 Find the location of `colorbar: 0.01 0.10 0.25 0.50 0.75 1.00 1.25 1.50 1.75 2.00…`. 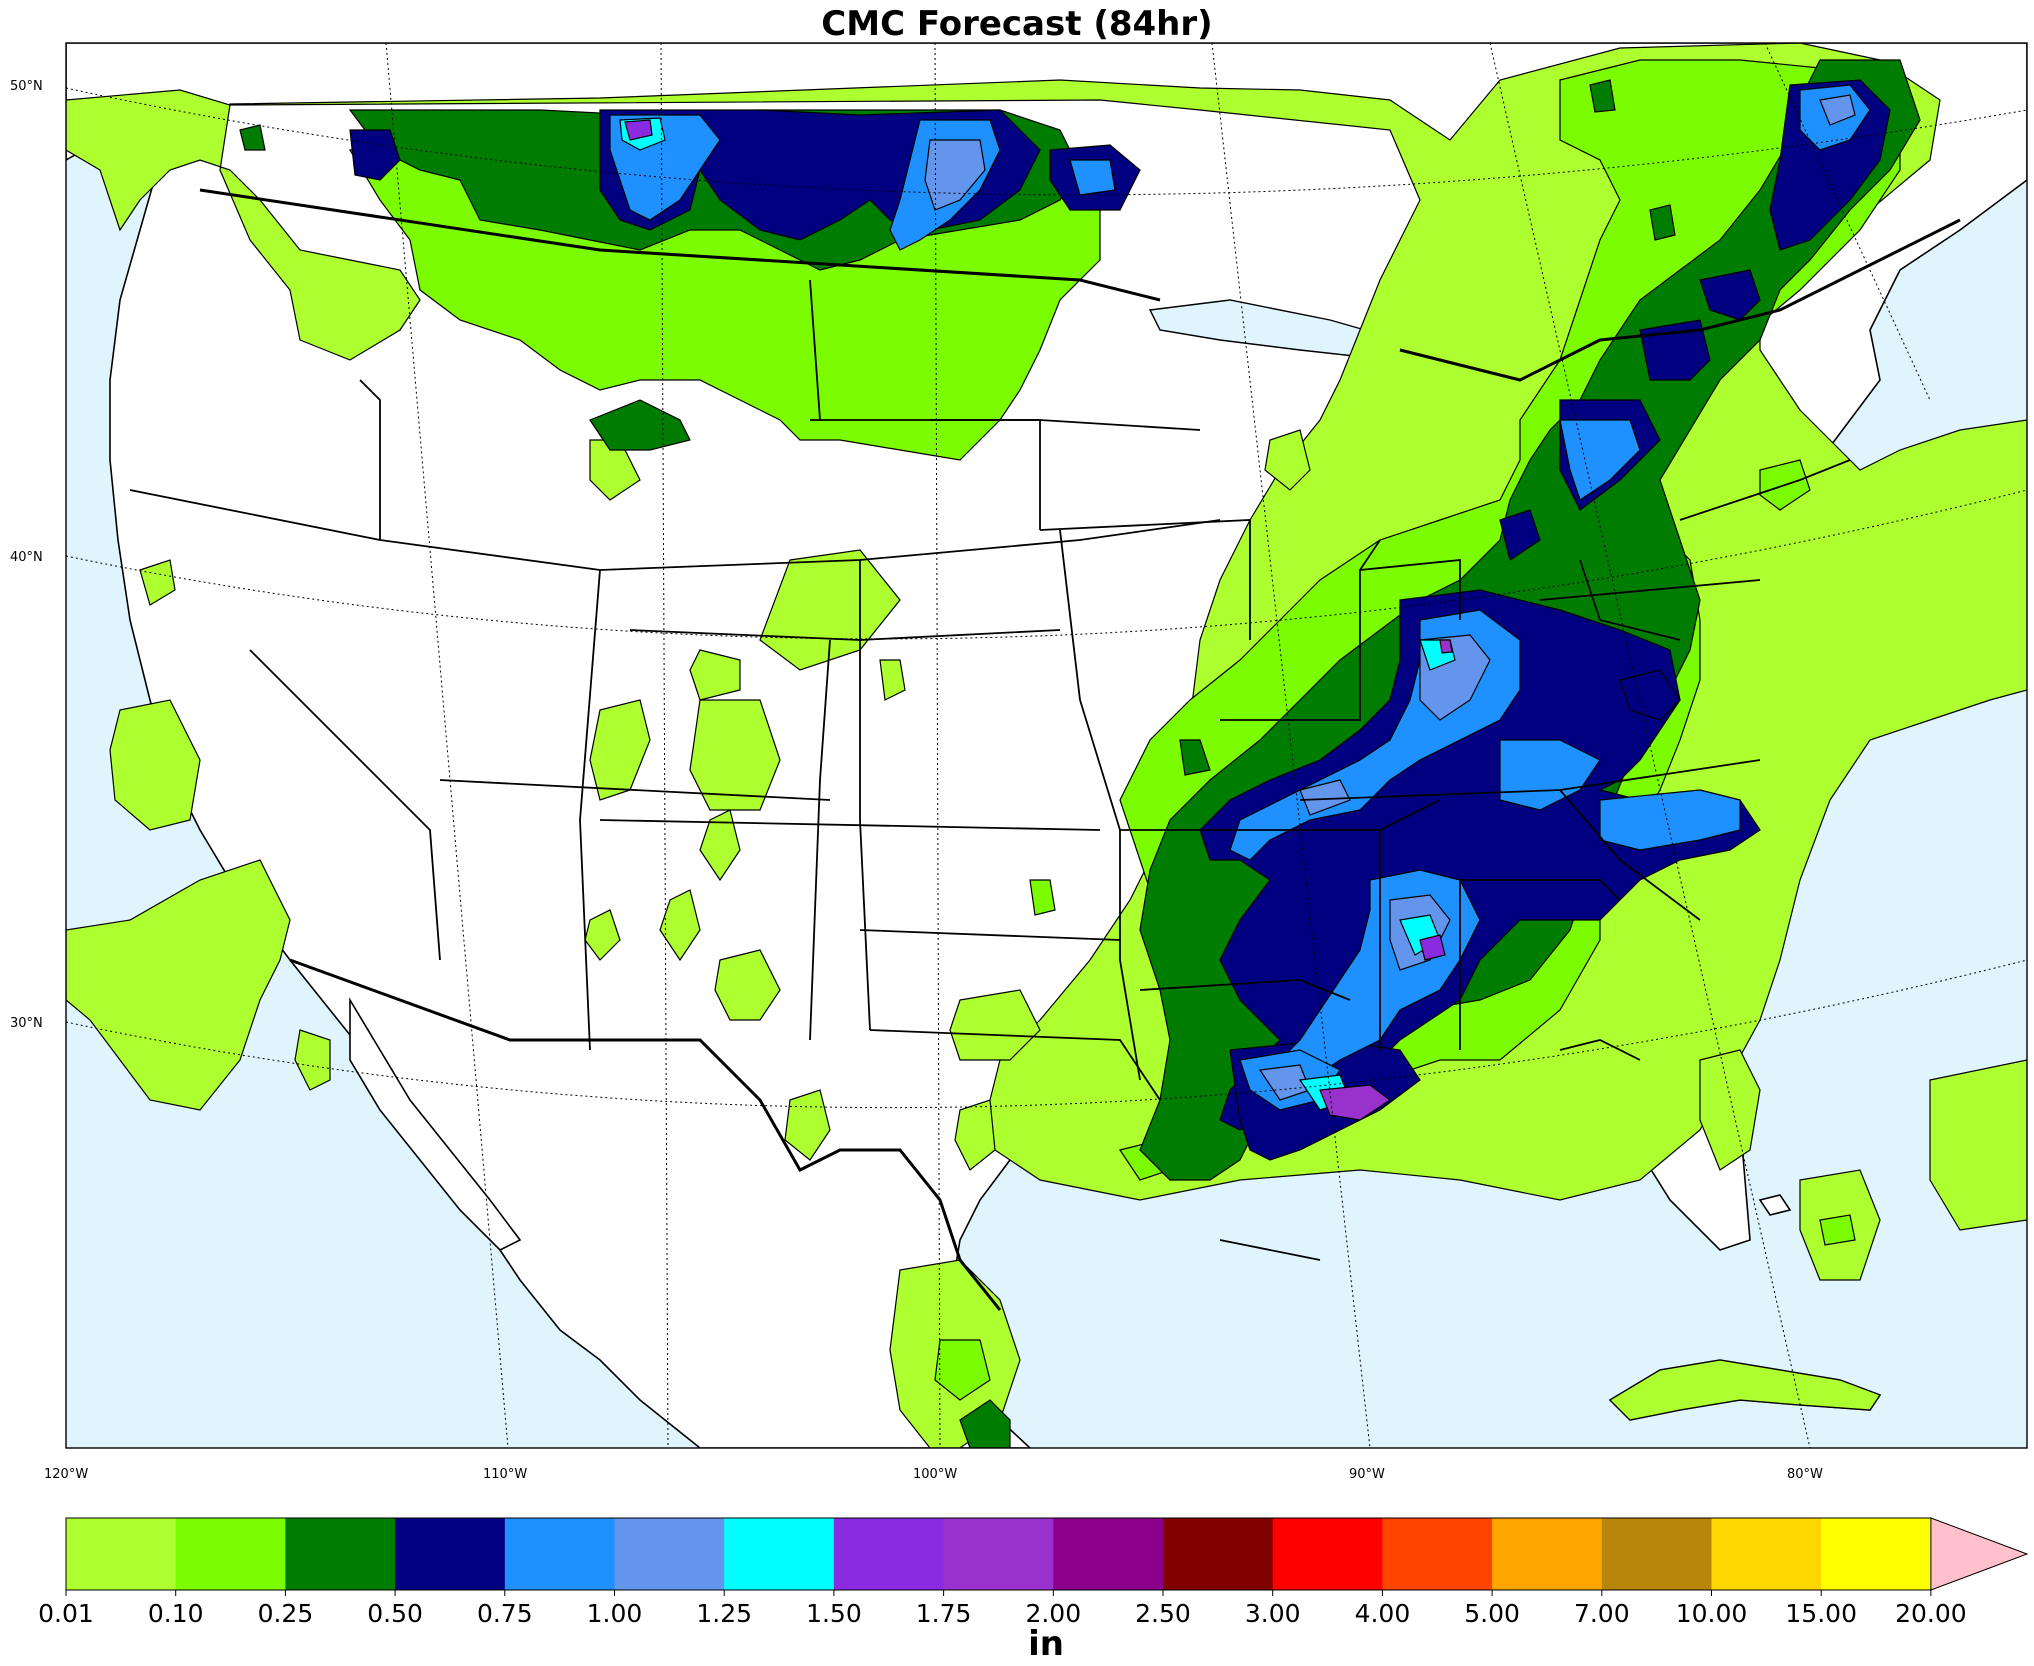

colorbar: 0.01 0.10 0.25 0.50 0.75 1.00 1.25 1.50 1.75 2.00… is located at coordinates (1033, 1572).